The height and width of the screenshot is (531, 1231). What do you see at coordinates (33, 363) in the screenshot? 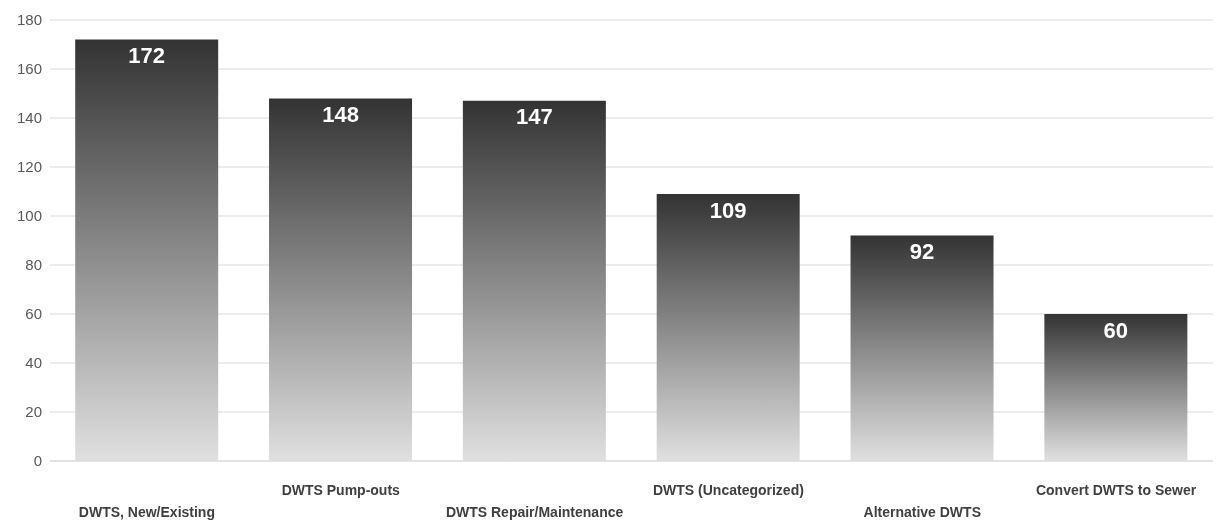
I see `y-tick-label: 40` at bounding box center [33, 363].